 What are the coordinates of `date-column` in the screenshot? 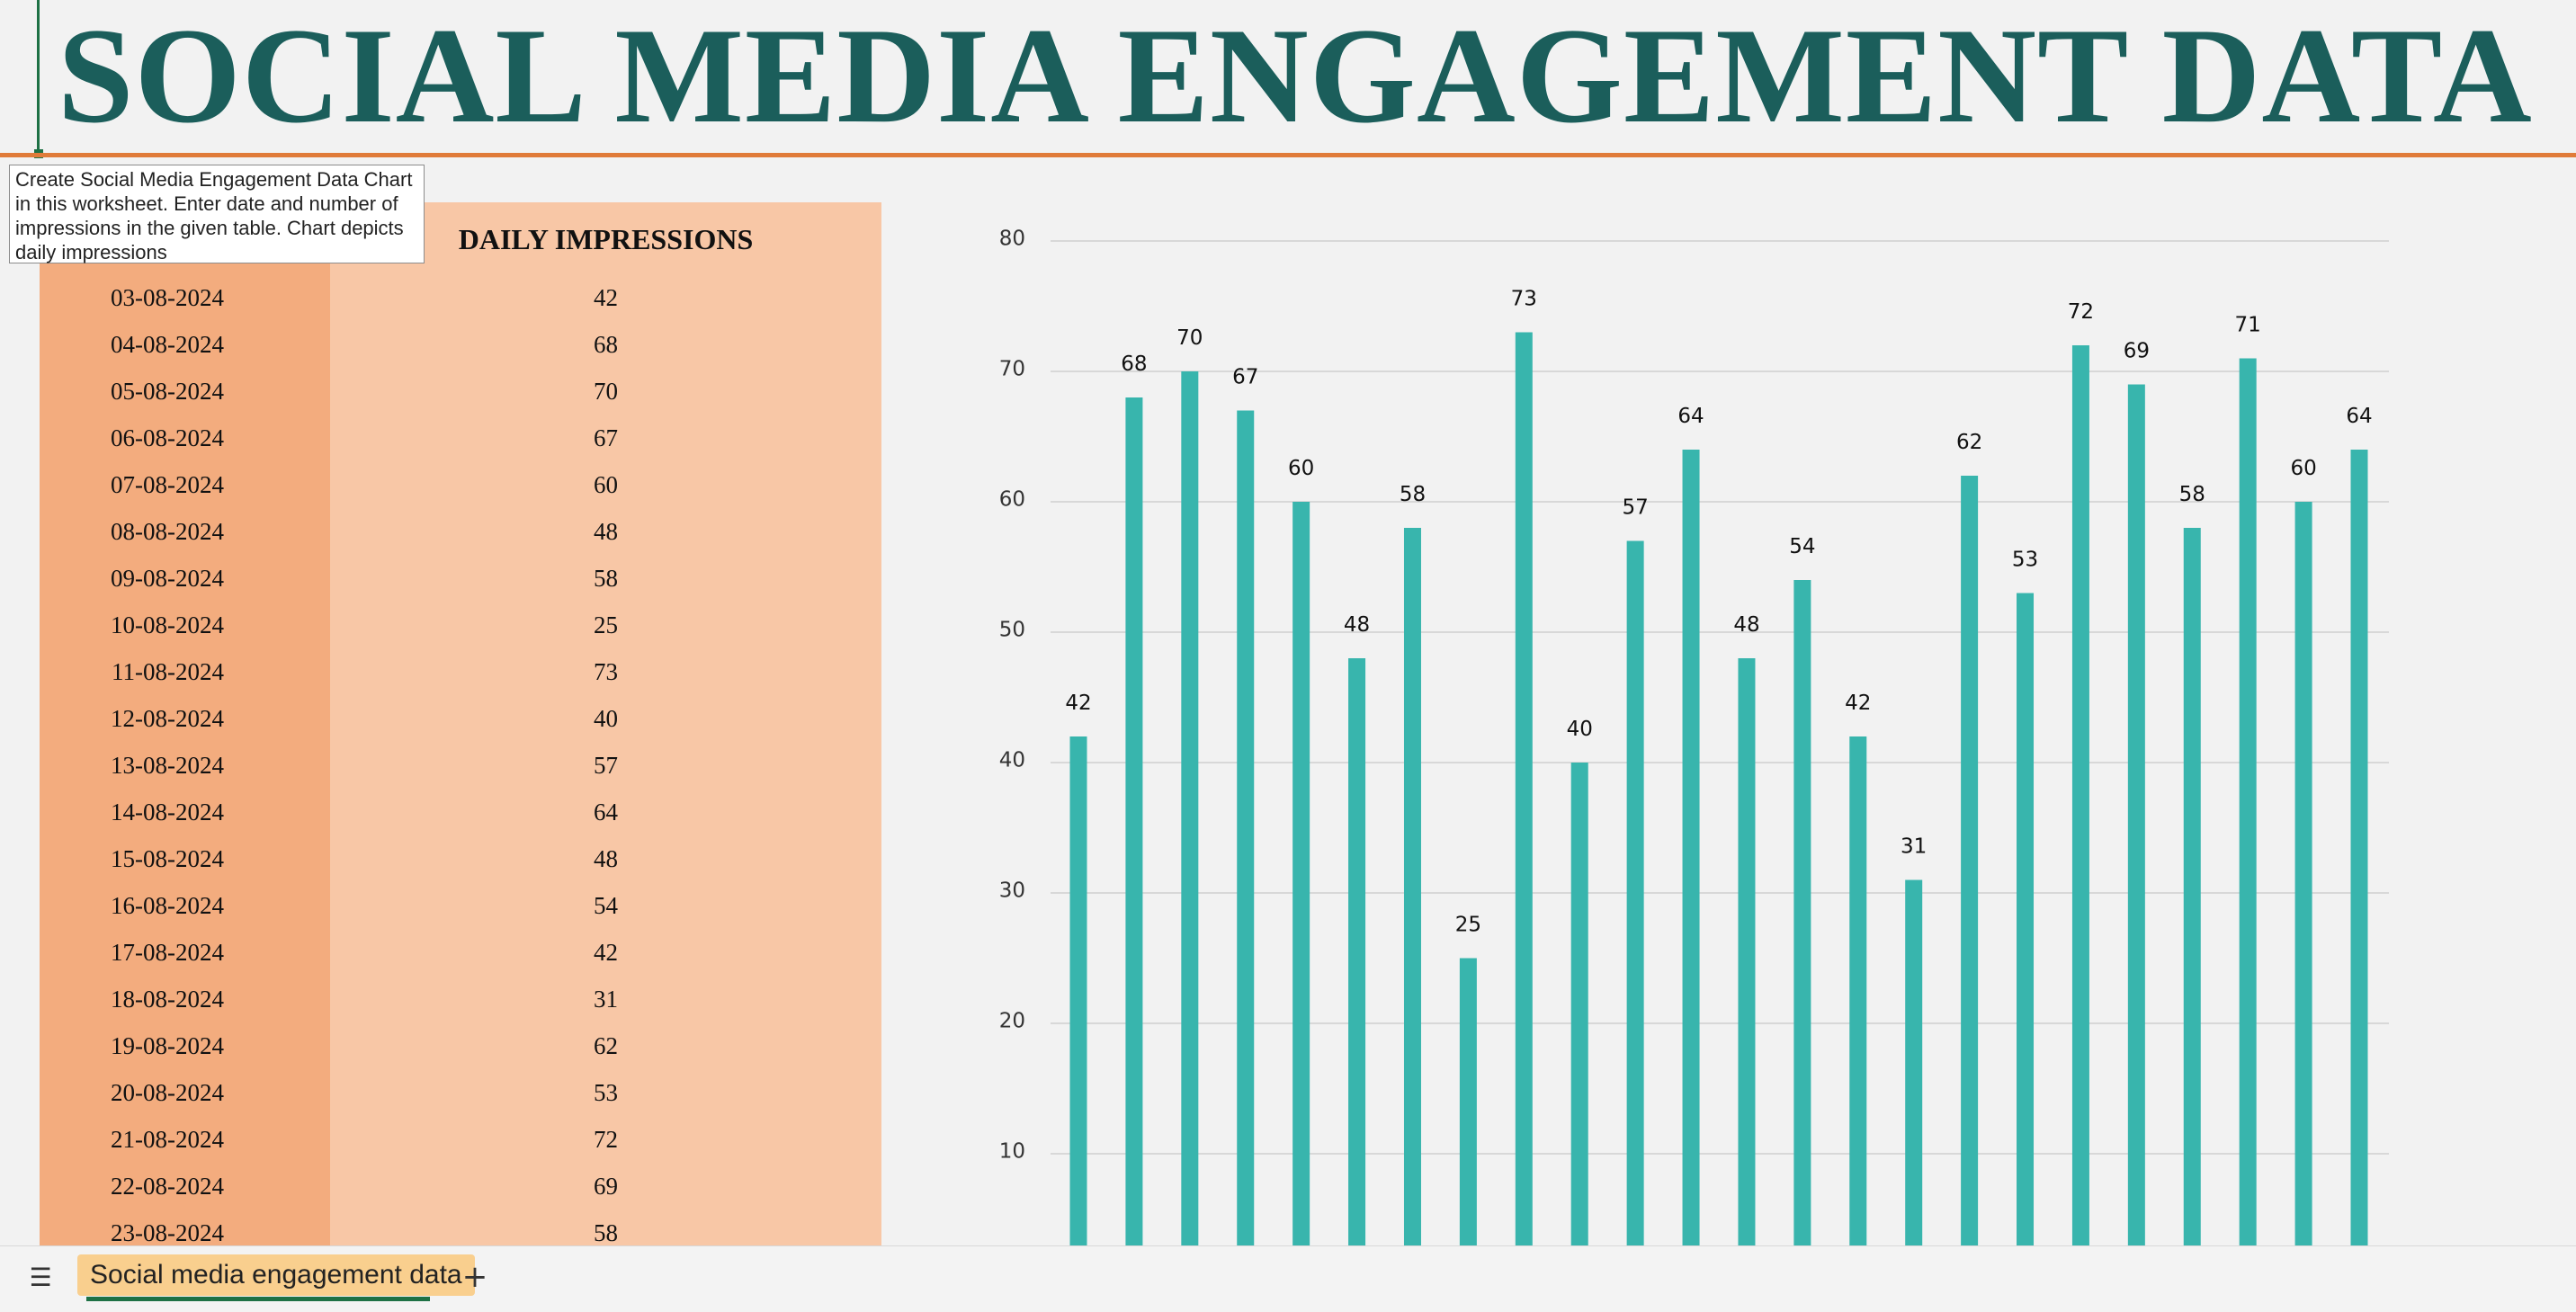 It's located at (185, 723).